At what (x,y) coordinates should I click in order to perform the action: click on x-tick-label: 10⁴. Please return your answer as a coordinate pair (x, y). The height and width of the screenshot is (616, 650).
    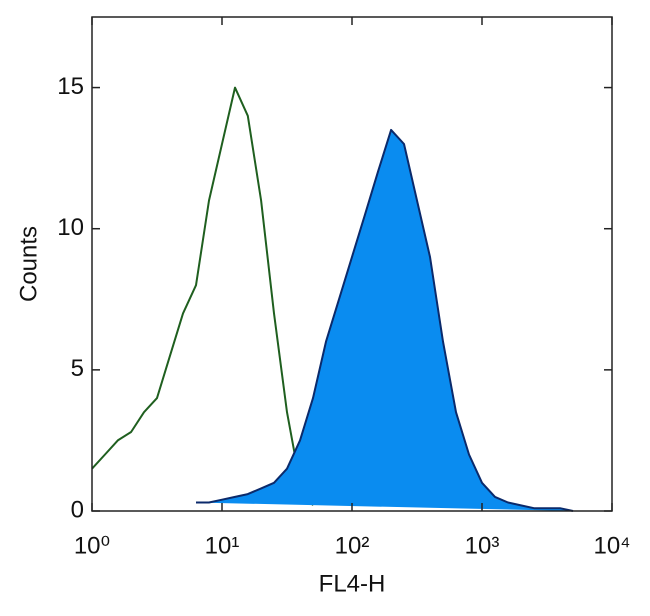
    Looking at the image, I should click on (611, 545).